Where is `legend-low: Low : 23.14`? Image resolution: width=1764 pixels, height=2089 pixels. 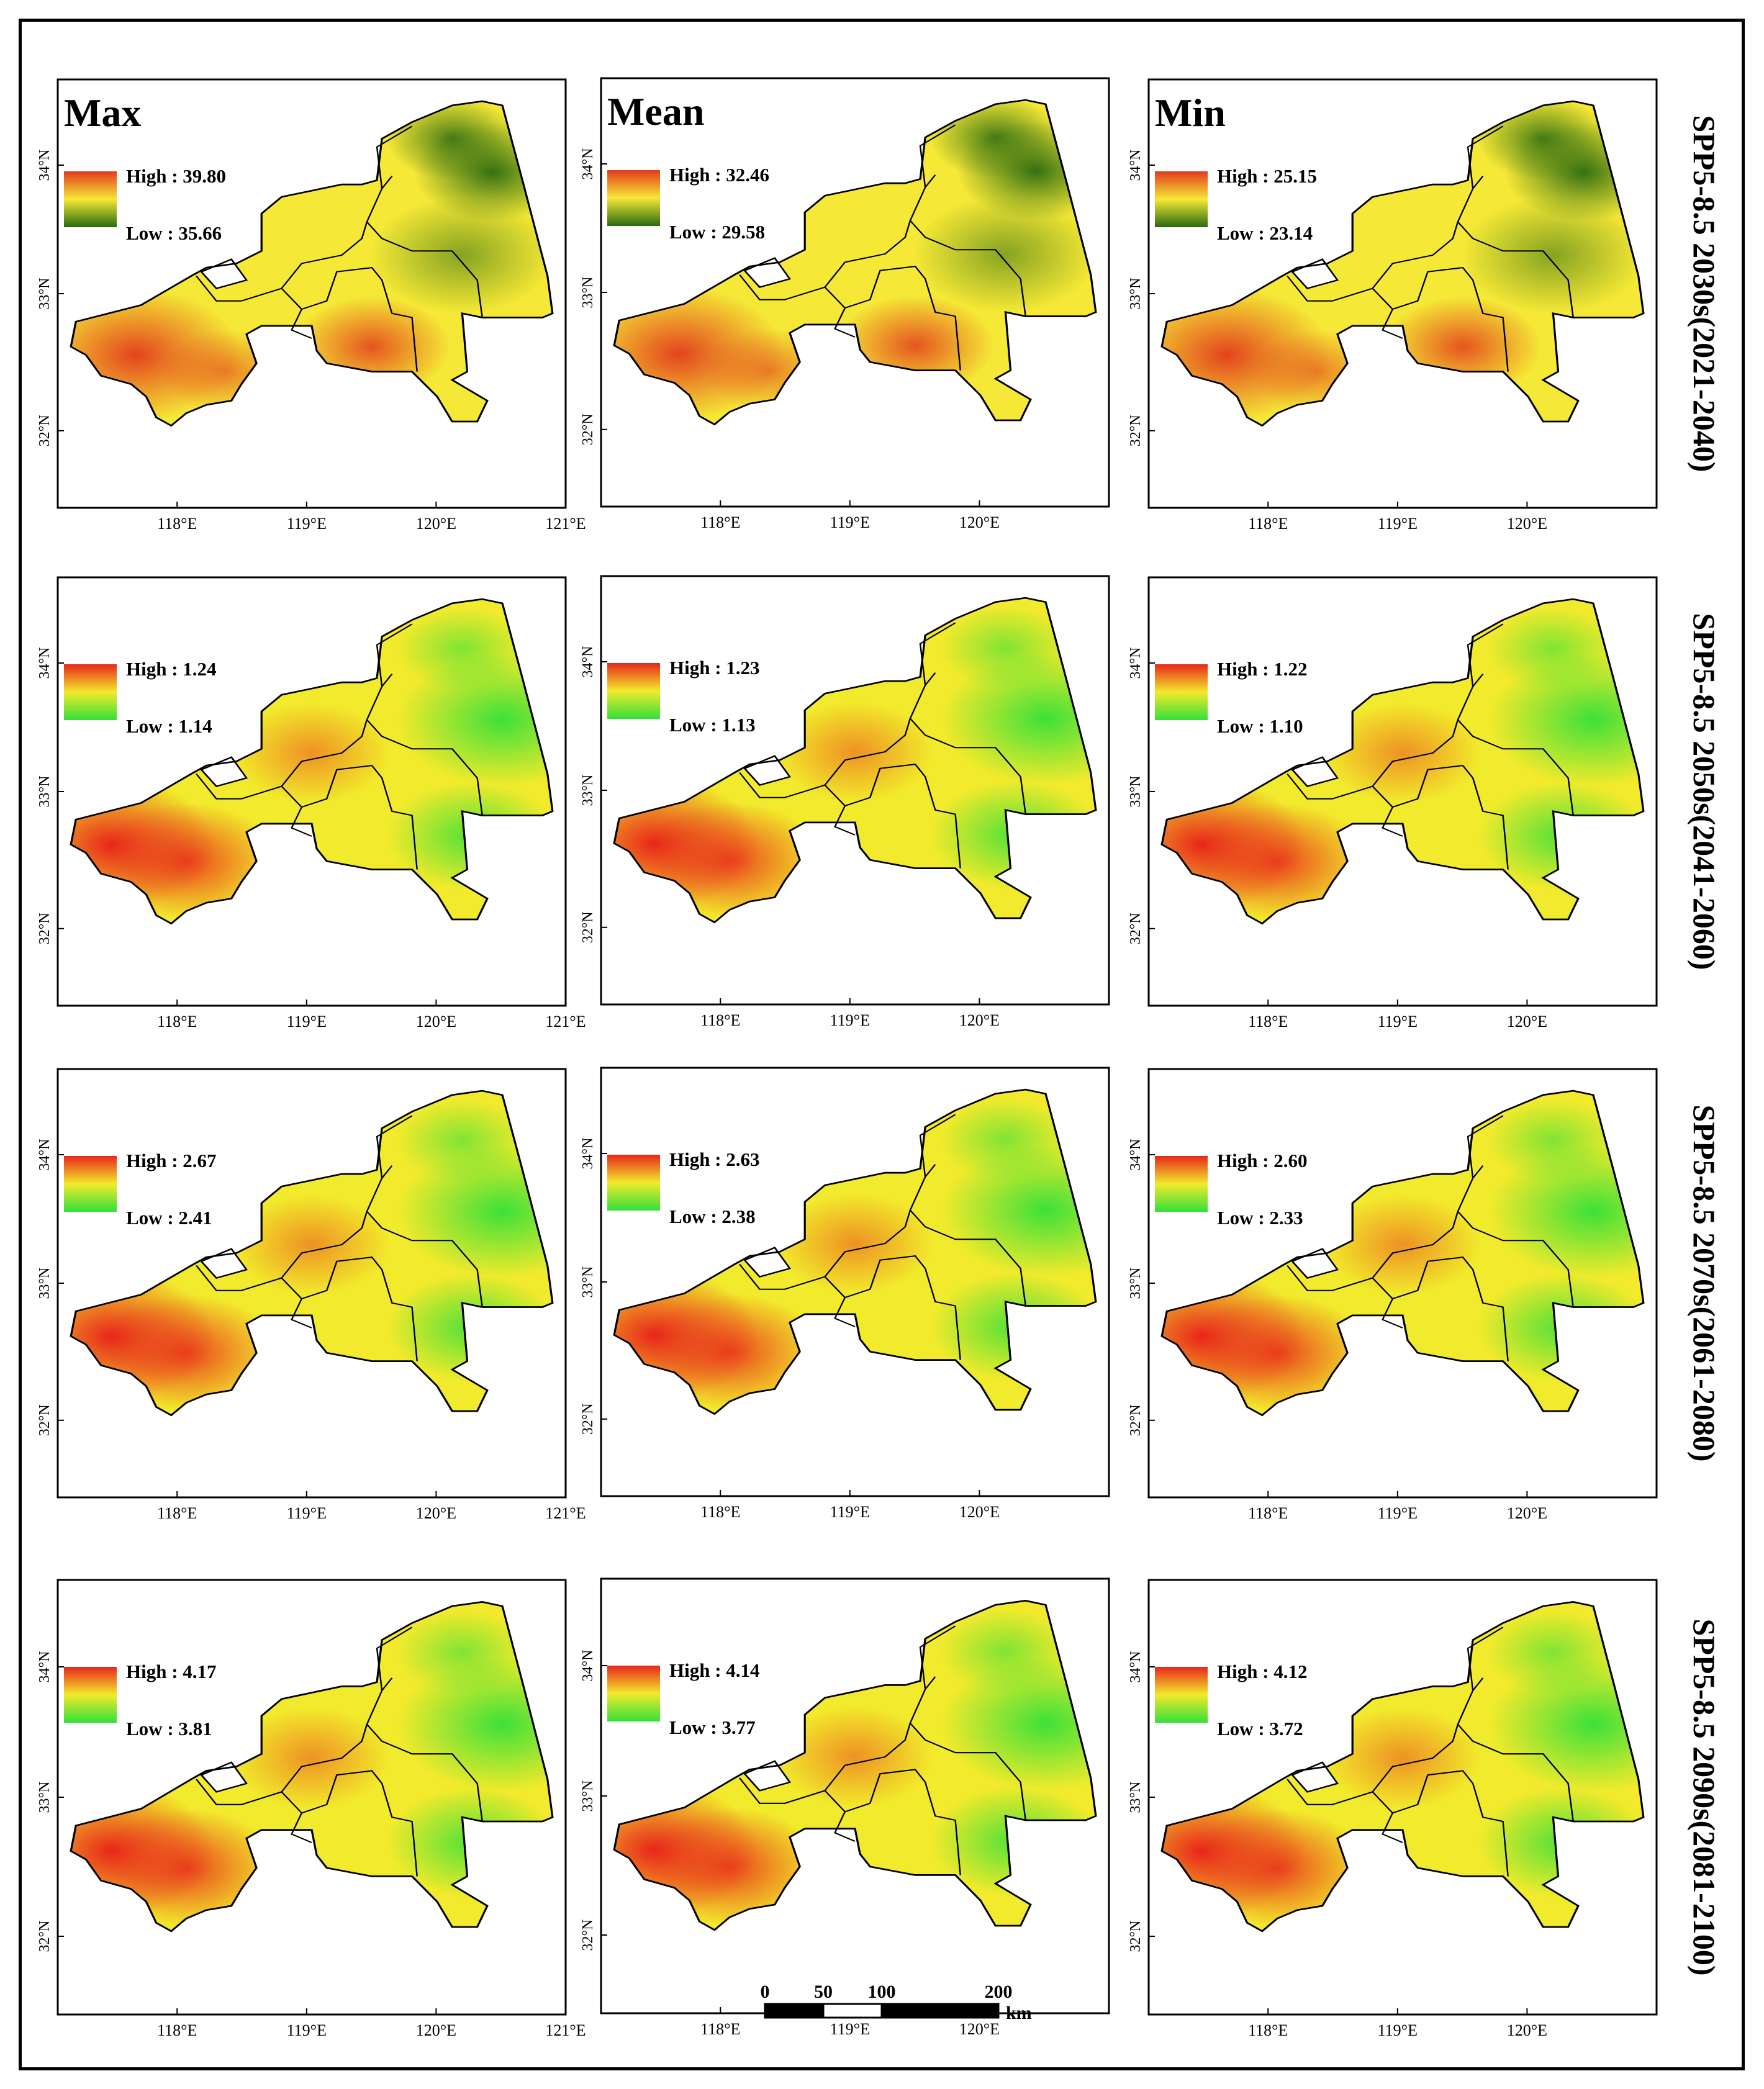 legend-low: Low : 23.14 is located at coordinates (1265, 233).